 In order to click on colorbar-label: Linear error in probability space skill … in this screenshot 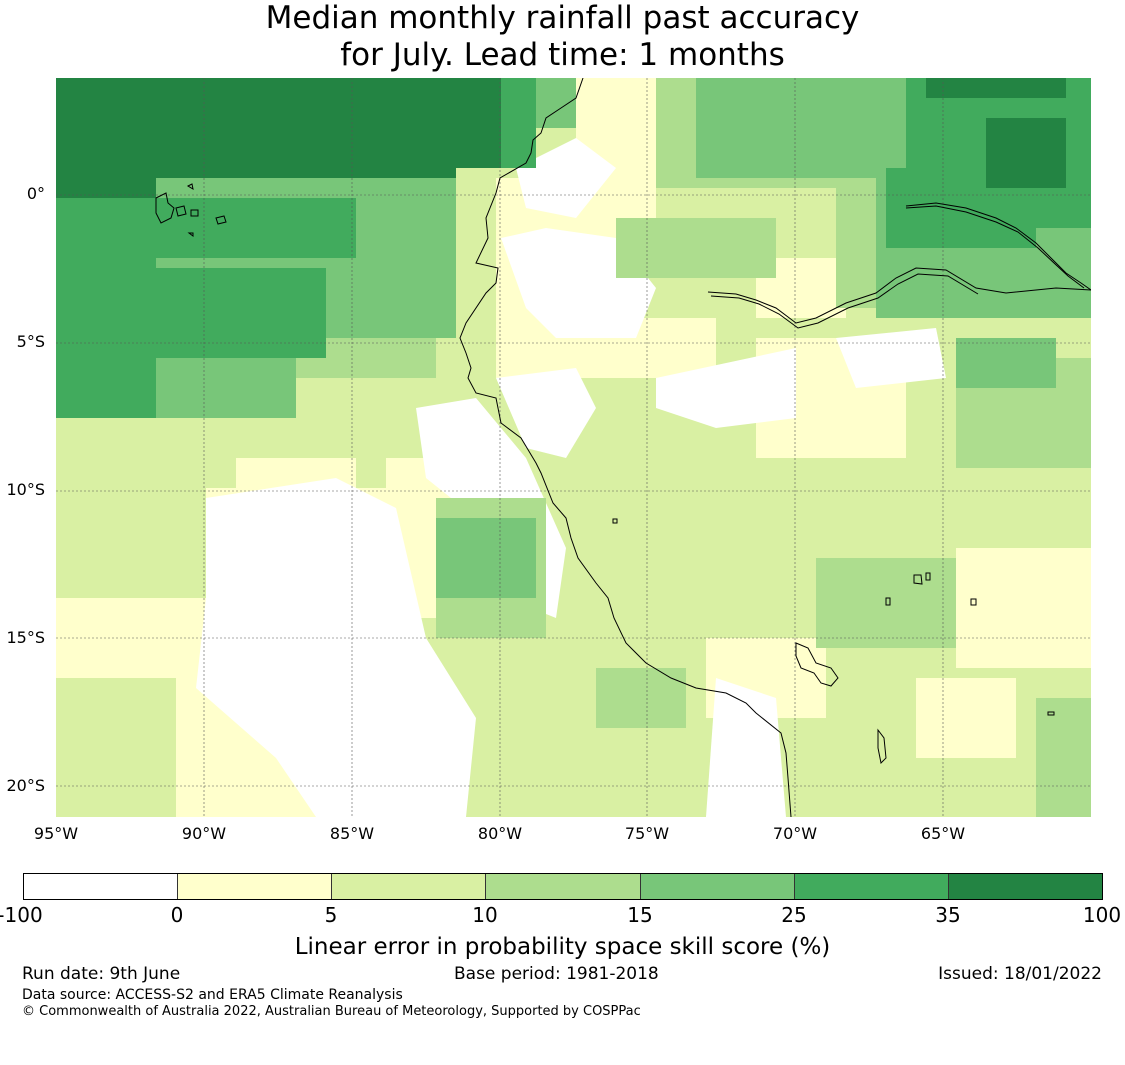, I will do `click(562, 947)`.